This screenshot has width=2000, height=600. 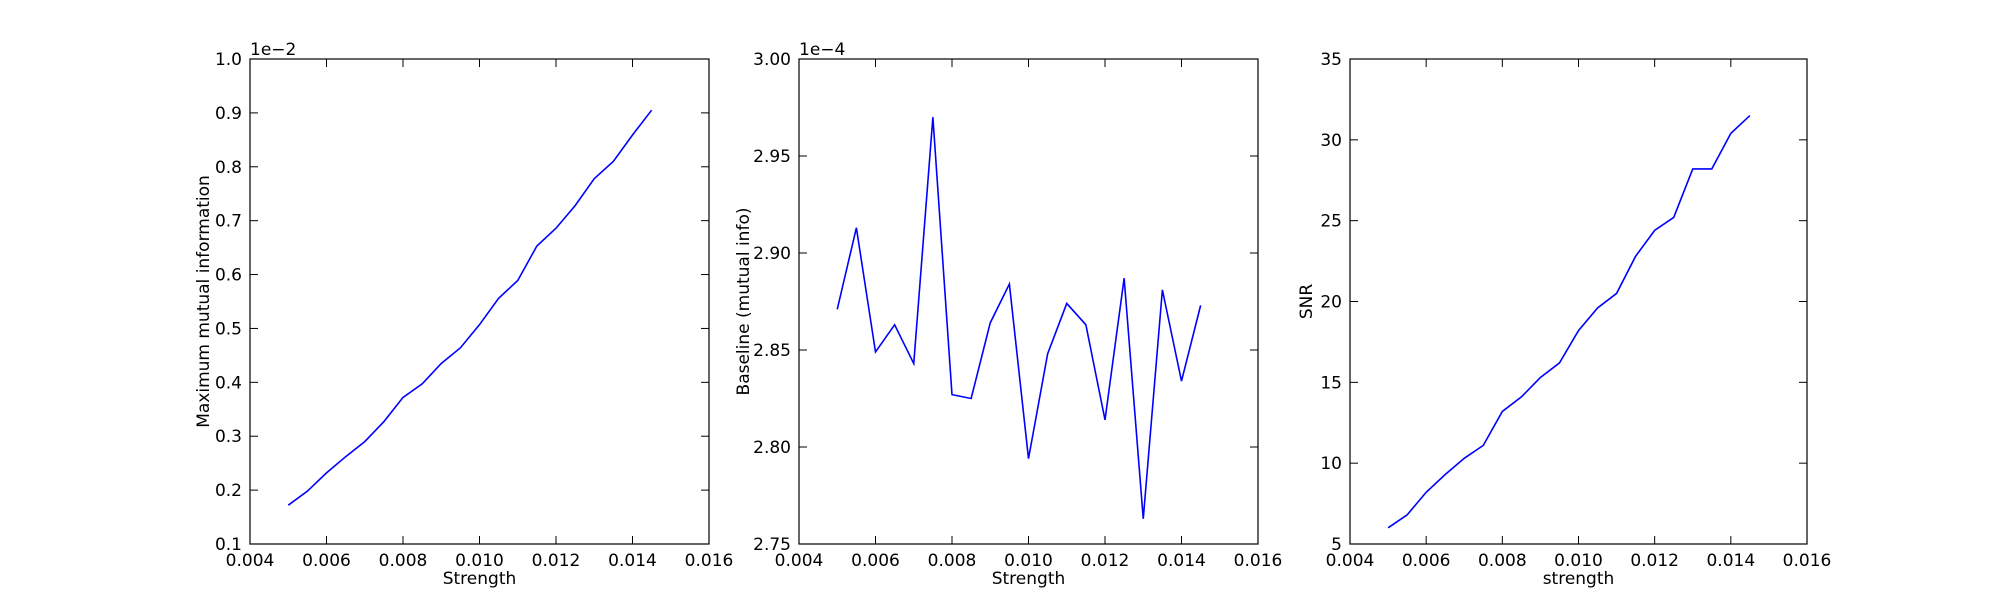 What do you see at coordinates (228, 168) in the screenshot?
I see `y-tick-label: 0.8` at bounding box center [228, 168].